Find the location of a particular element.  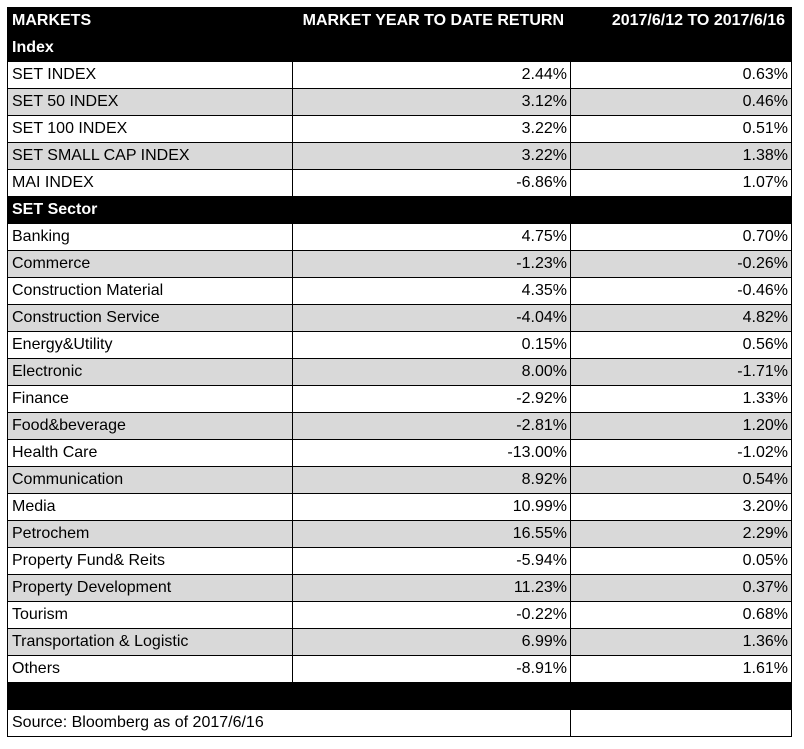

market-name-cell: Transportation & Logistic is located at coordinates (150, 642).